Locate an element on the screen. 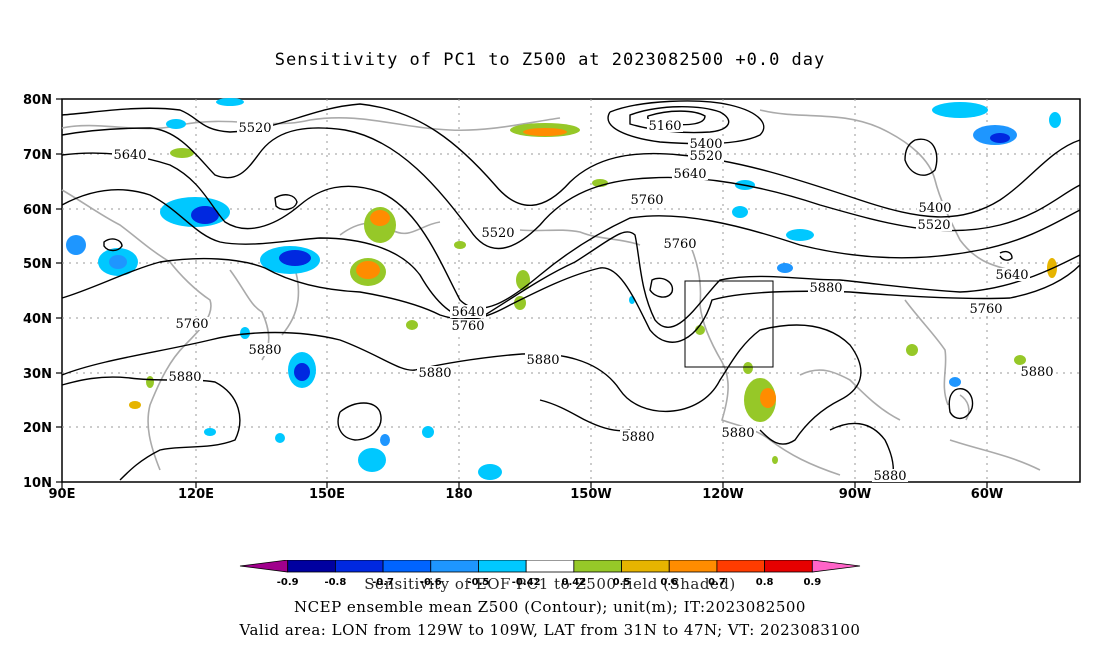 This screenshot has height=650, width=1100. colorbar-tick-label: 0.9 is located at coordinates (812, 582).